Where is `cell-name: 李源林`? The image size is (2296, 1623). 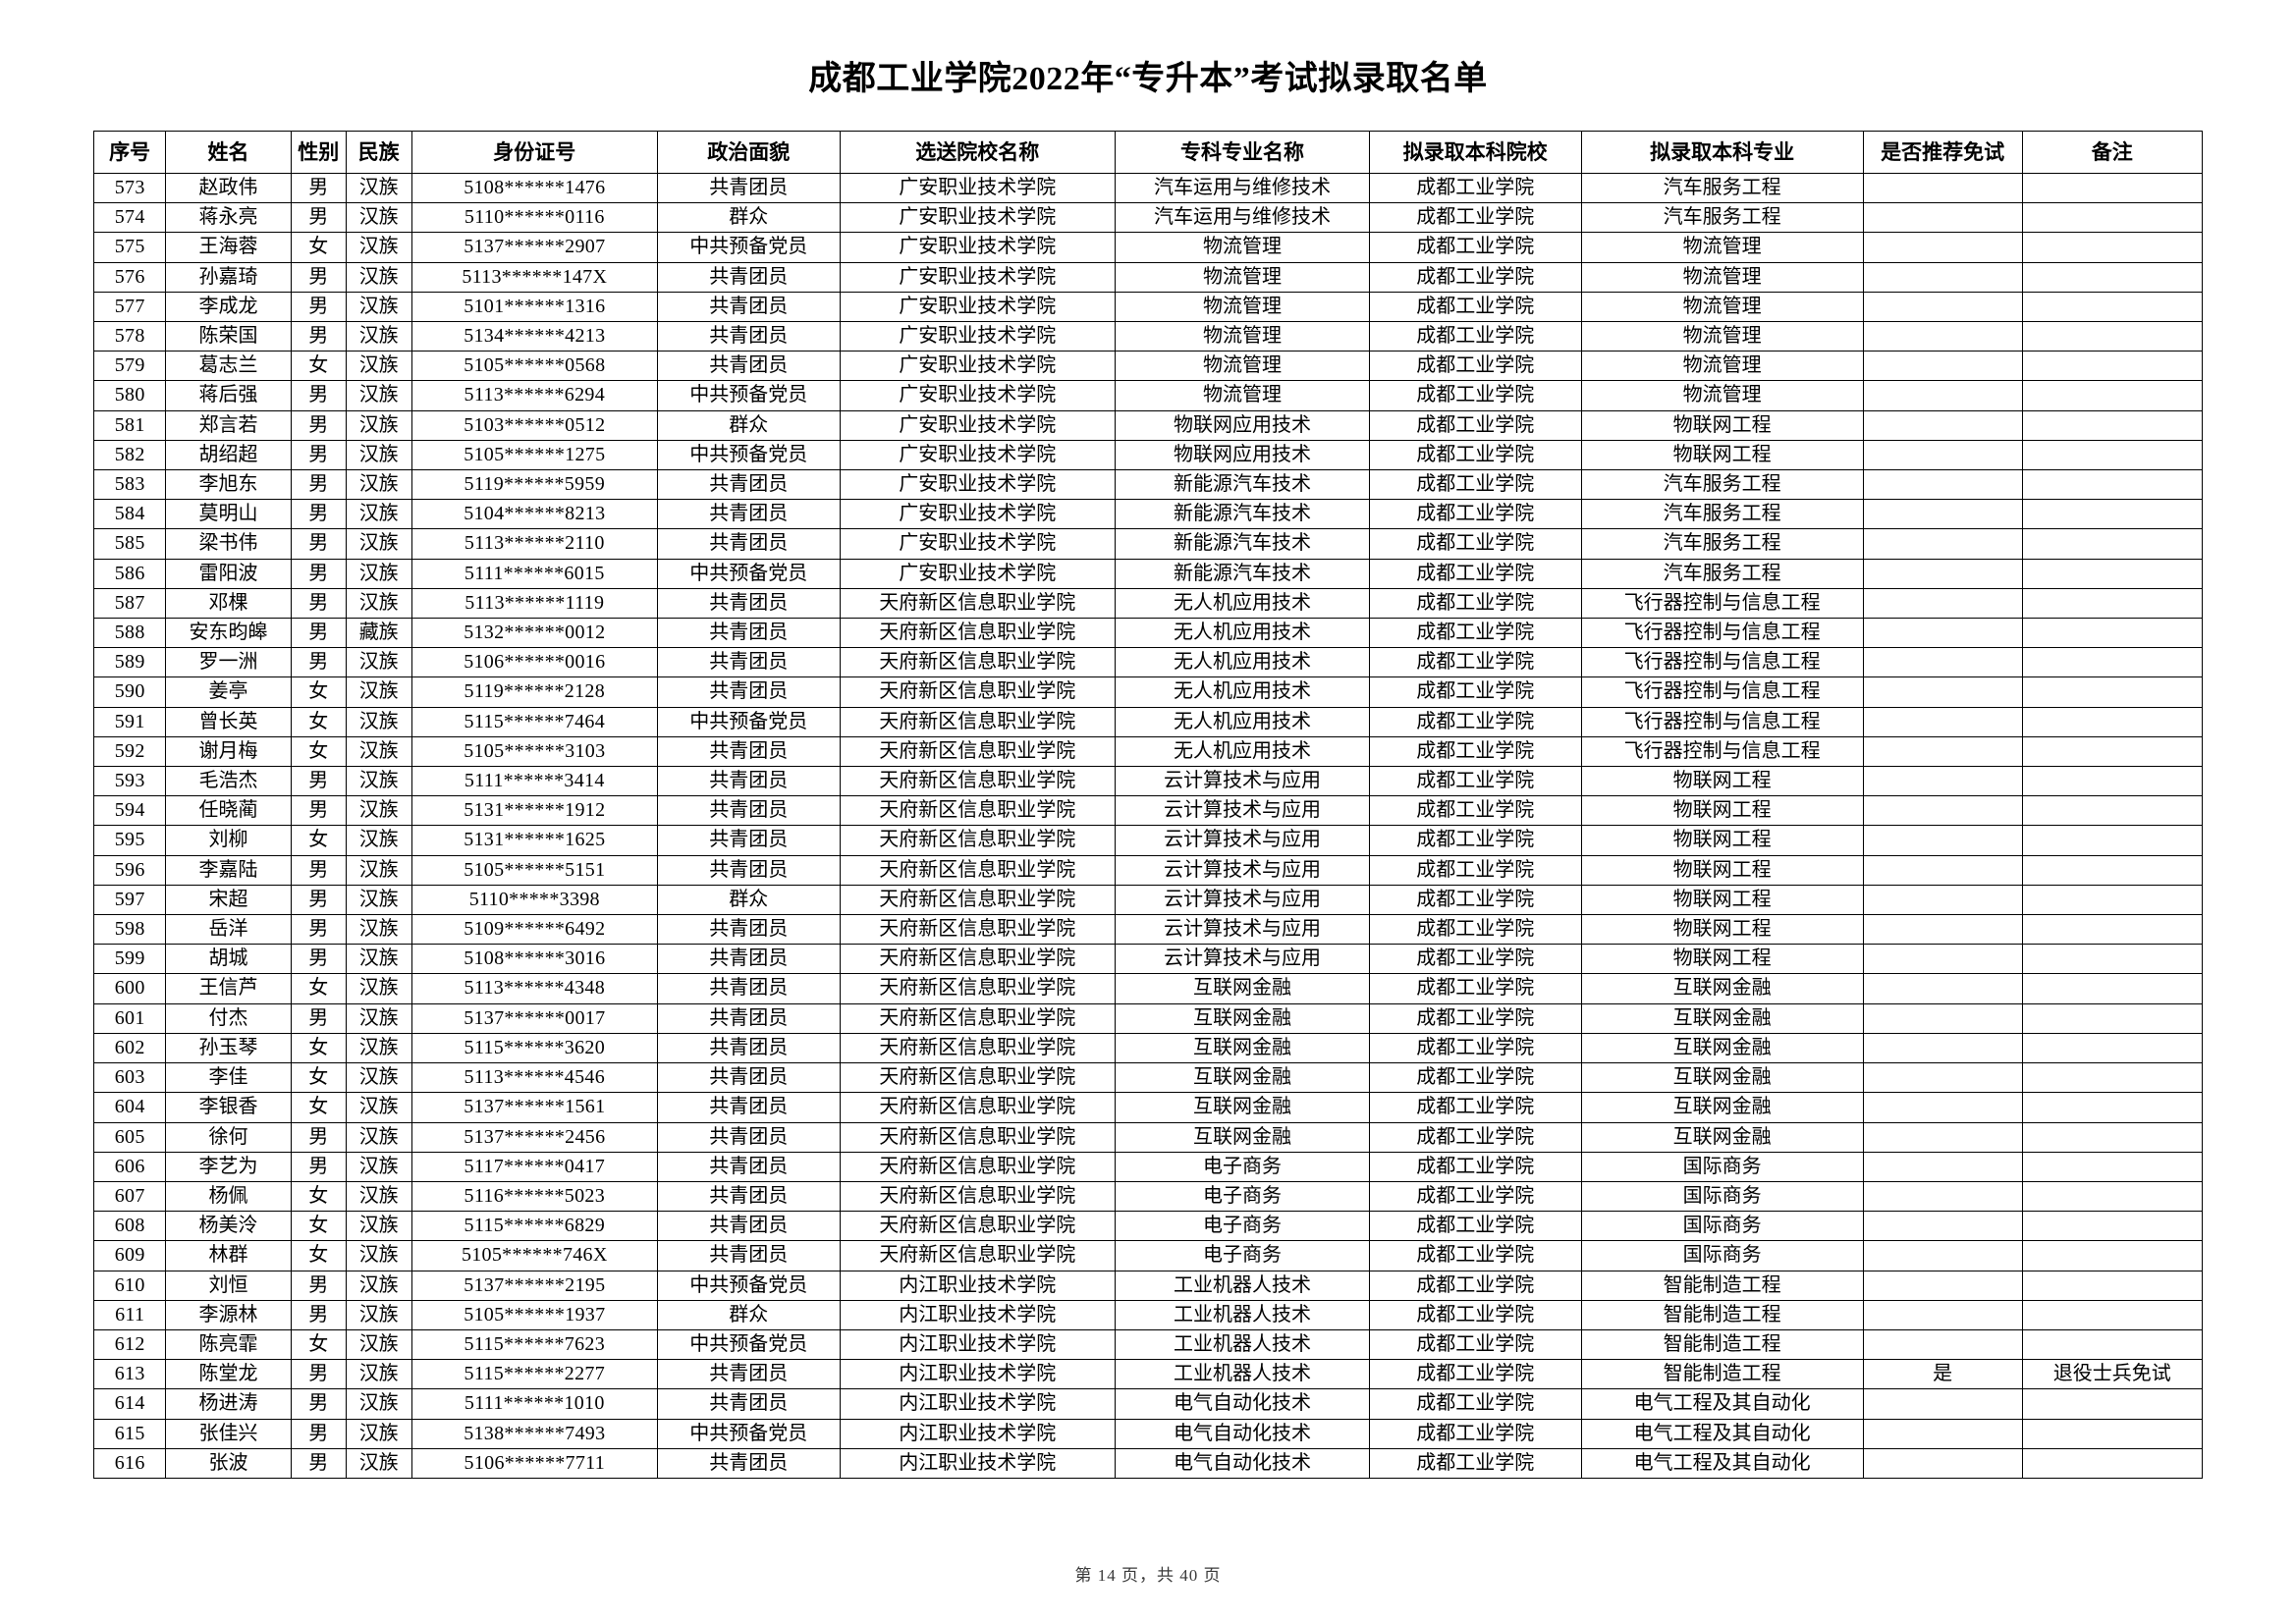 cell-name: 李源林 is located at coordinates (228, 1314).